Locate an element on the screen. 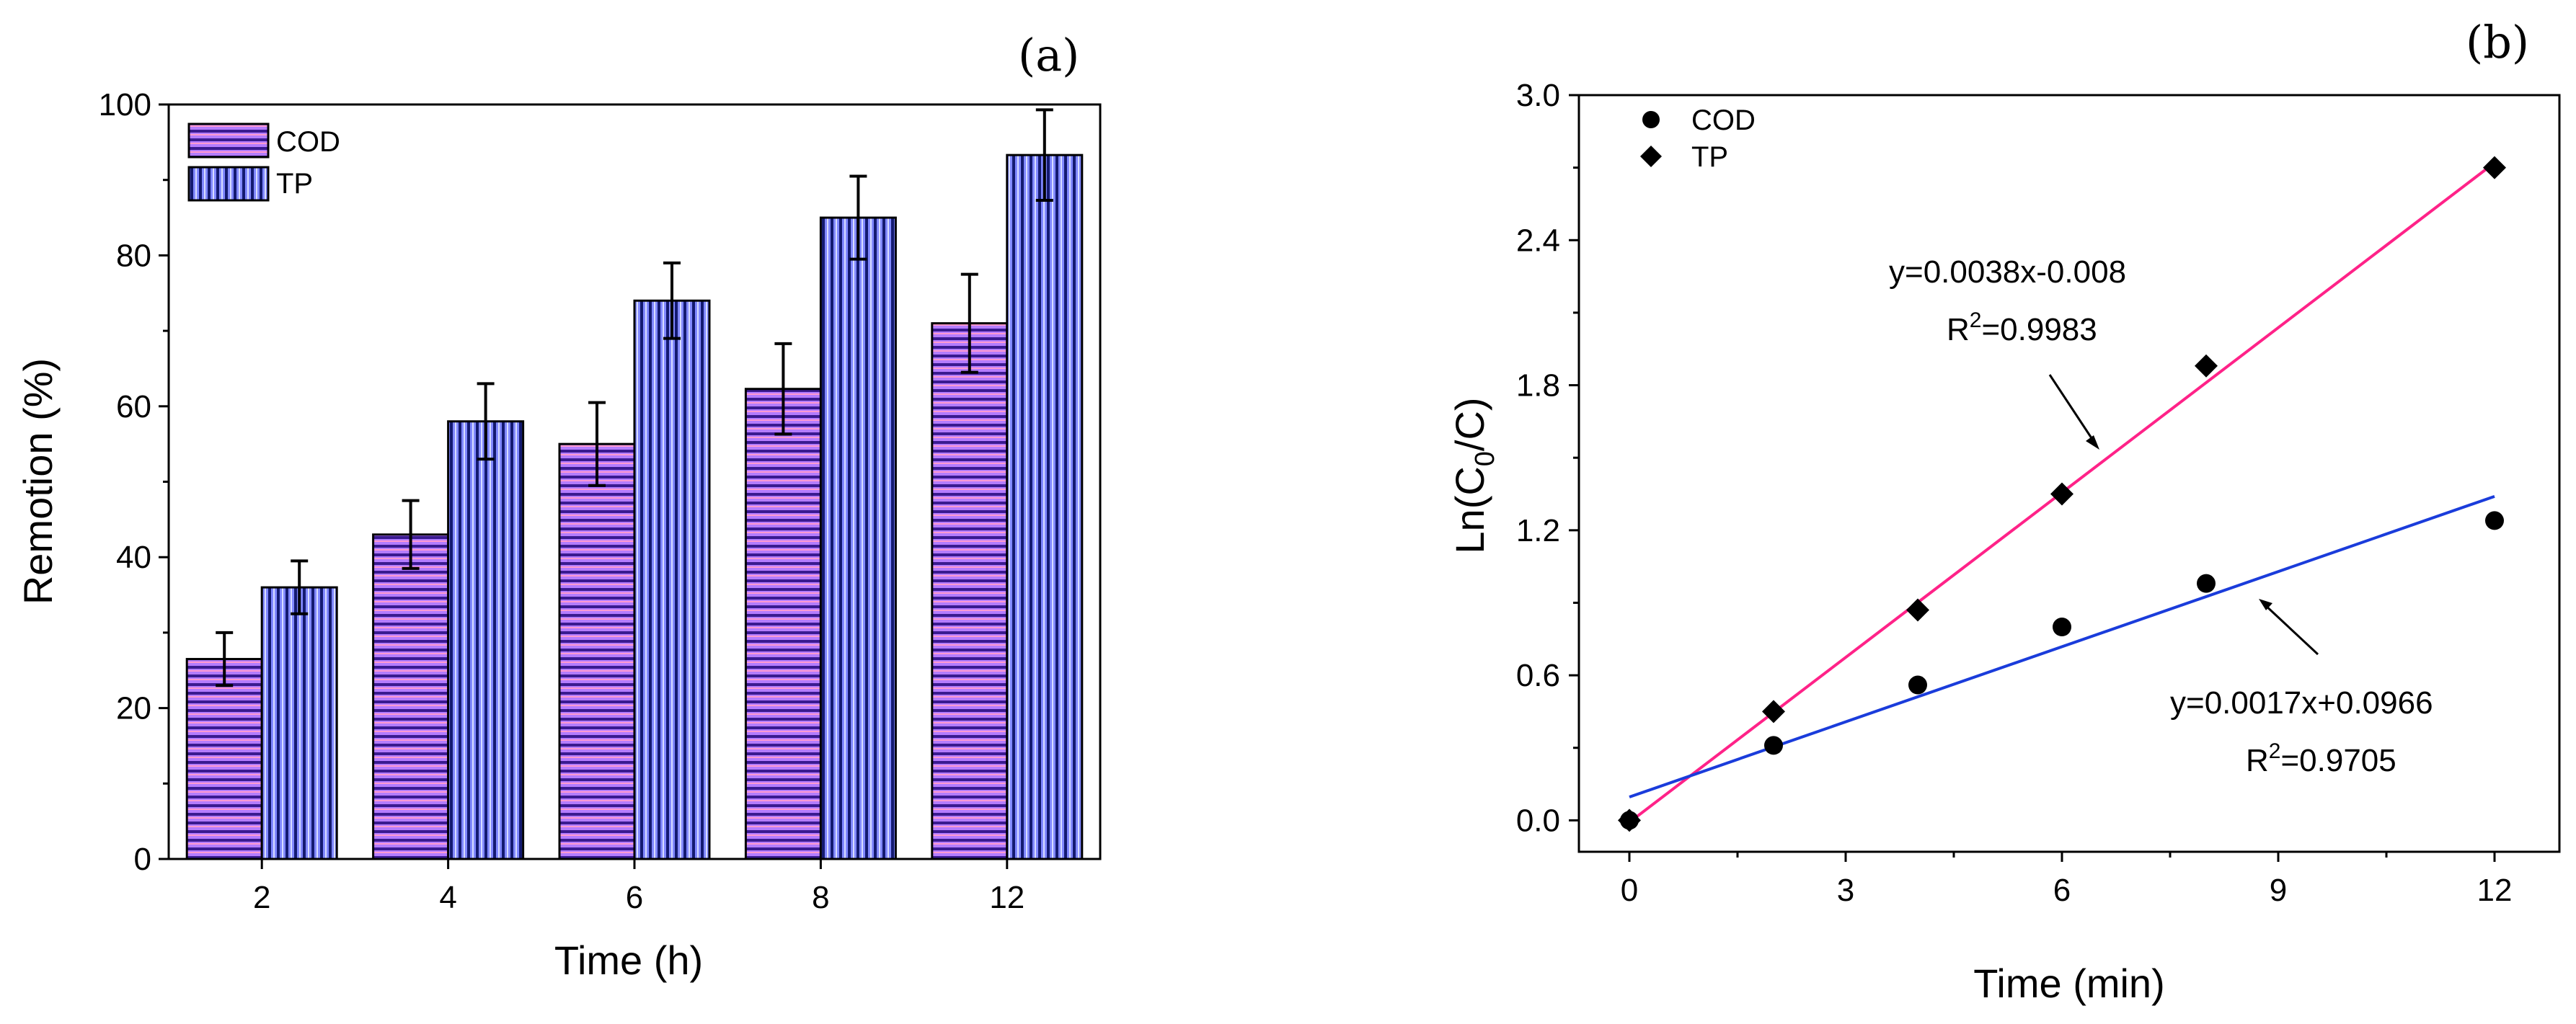 The image size is (2576, 1024). panel-a-x-axis-label: Time (h) is located at coordinates (628, 960).